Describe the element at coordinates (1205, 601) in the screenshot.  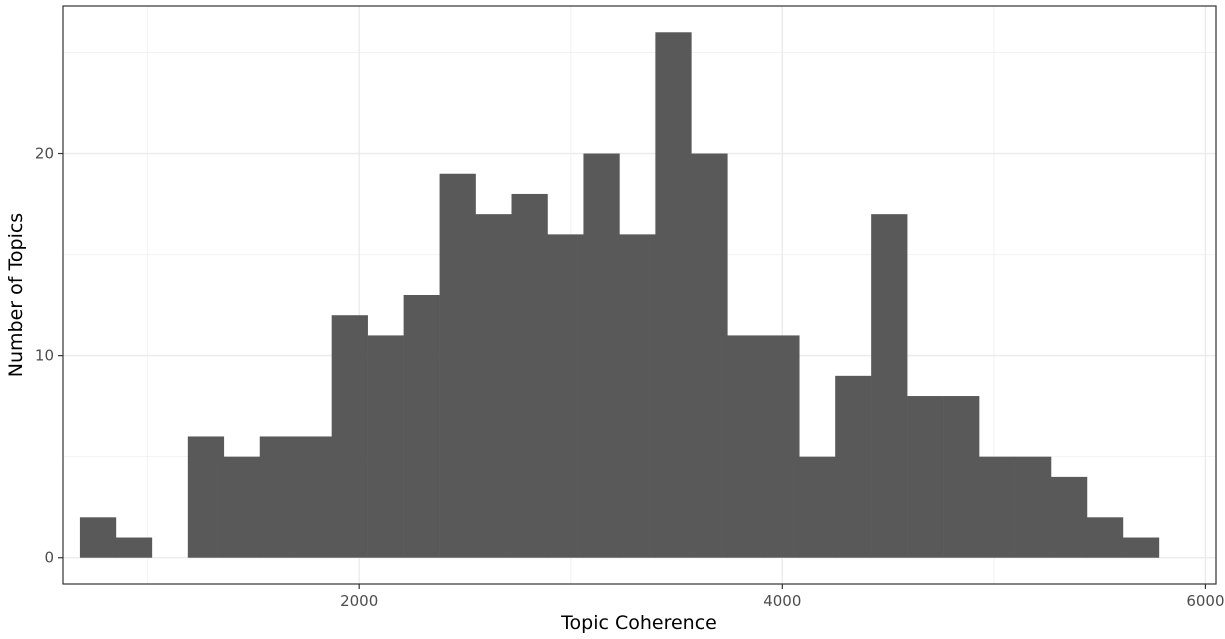
I see `x-tick-label: 6000` at that location.